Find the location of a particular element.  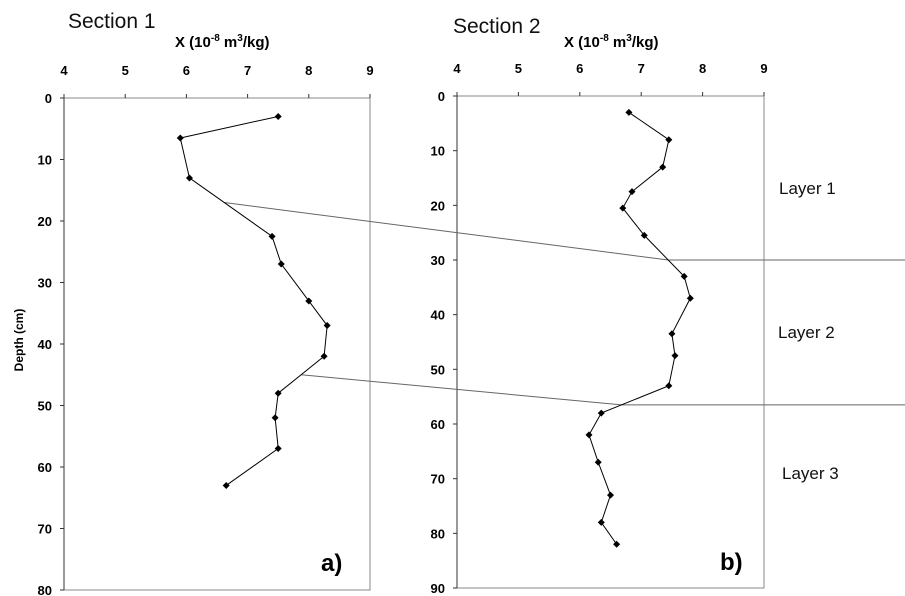

x-tick-label-b: 5 is located at coordinates (518, 68).